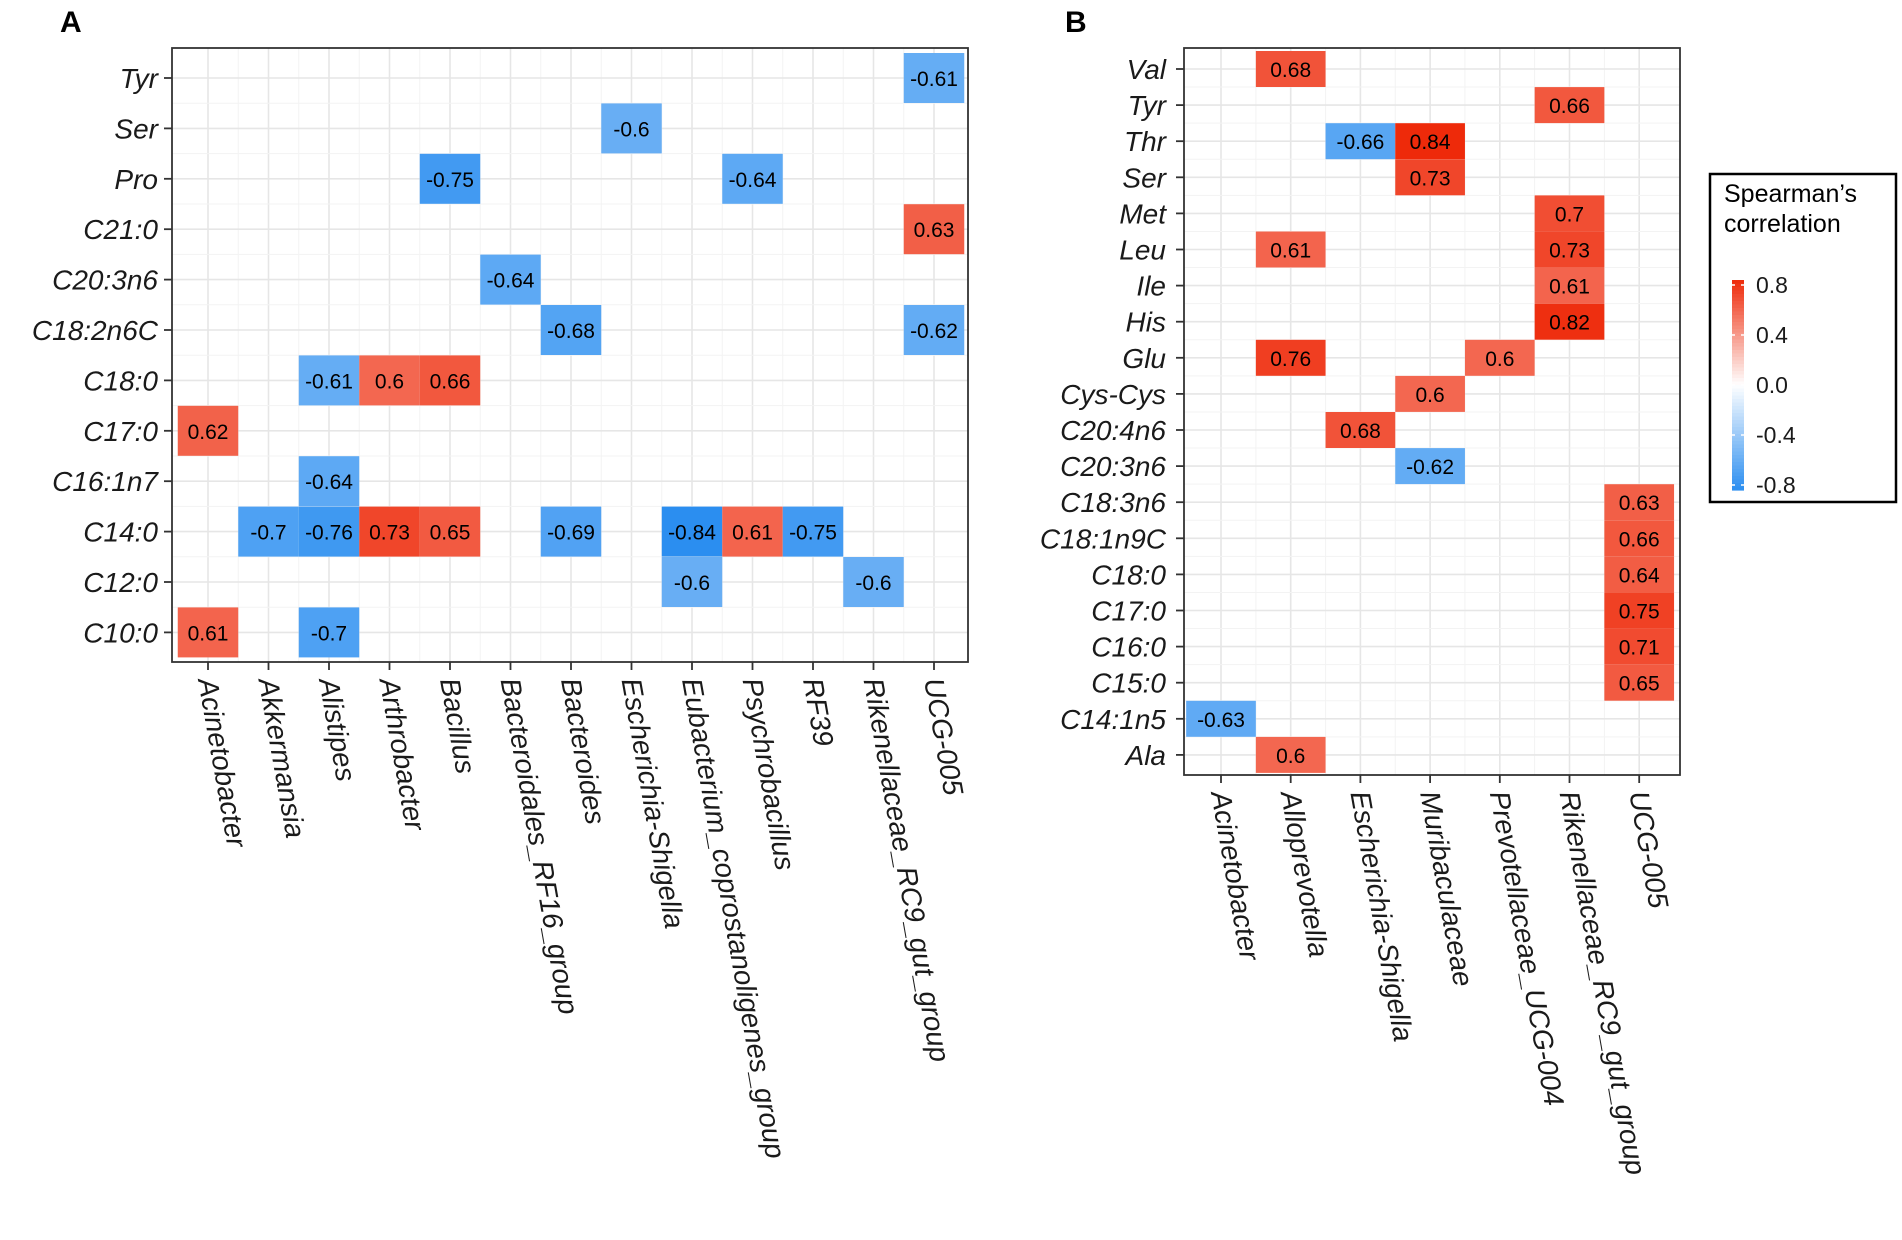 The height and width of the screenshot is (1240, 1902). Describe the element at coordinates (1569, 287) in the screenshot. I see `pb-cell-label: 0.61` at that location.